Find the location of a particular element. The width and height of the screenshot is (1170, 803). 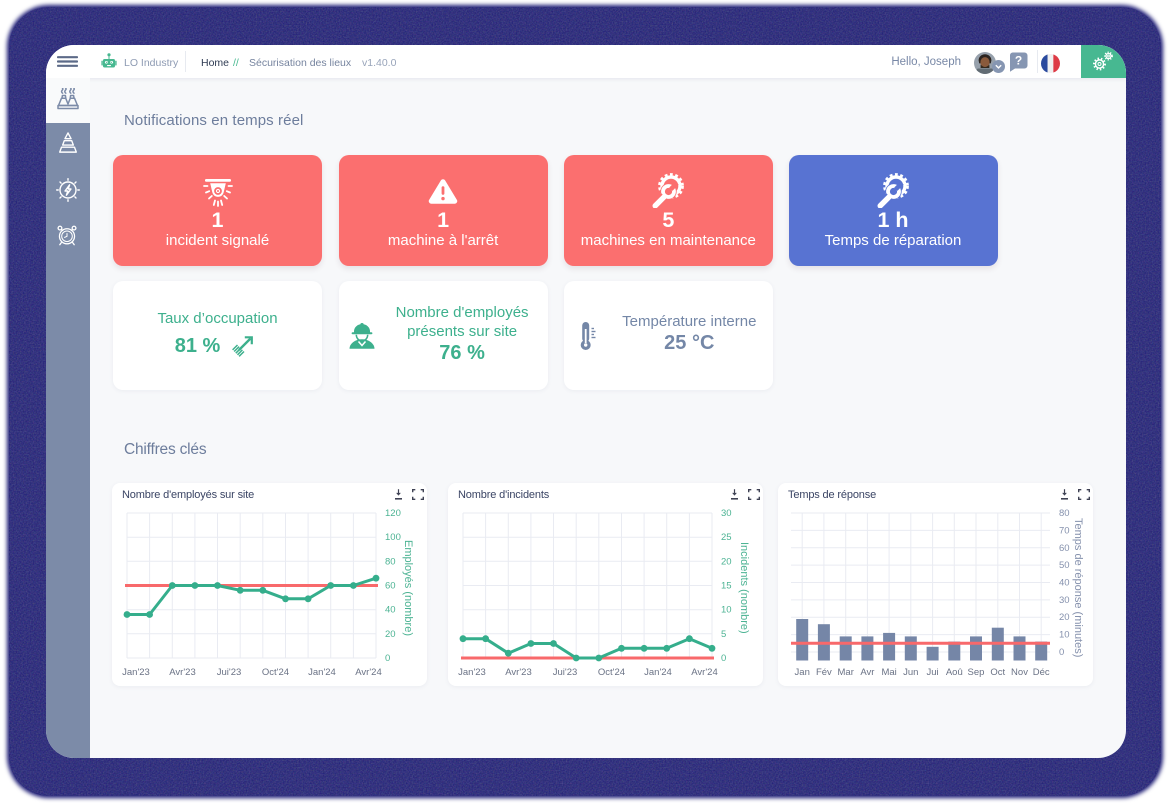

svg-text: Jan is located at coordinates (802, 672).